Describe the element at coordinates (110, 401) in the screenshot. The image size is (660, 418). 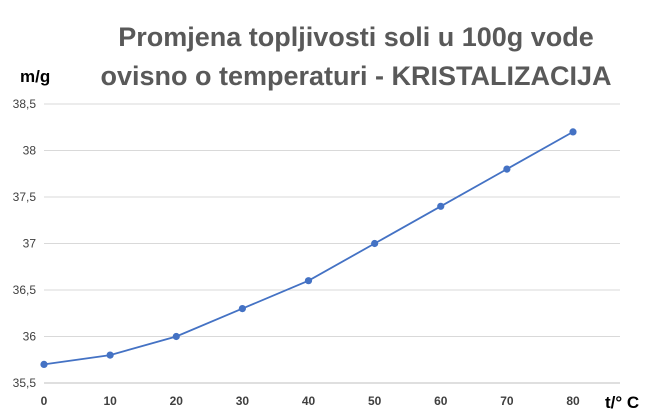
I see `x-tick-label: 10` at that location.